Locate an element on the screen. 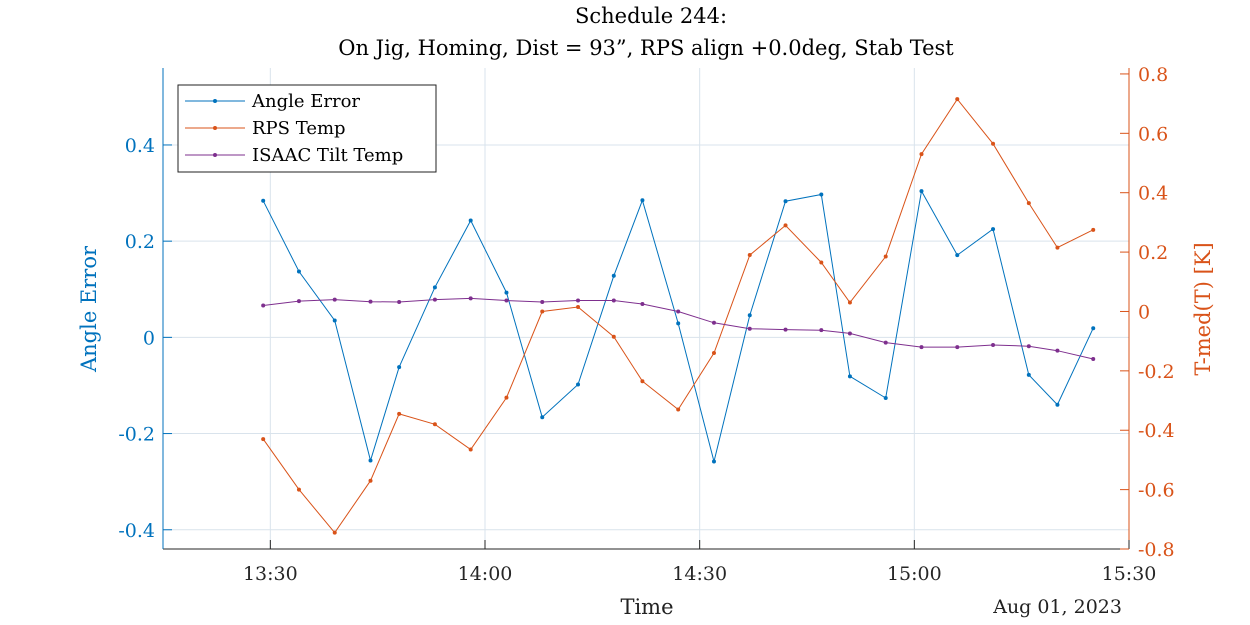 The width and height of the screenshot is (1250, 625). y-right-tick-label: 0.4 is located at coordinates (1153, 194).